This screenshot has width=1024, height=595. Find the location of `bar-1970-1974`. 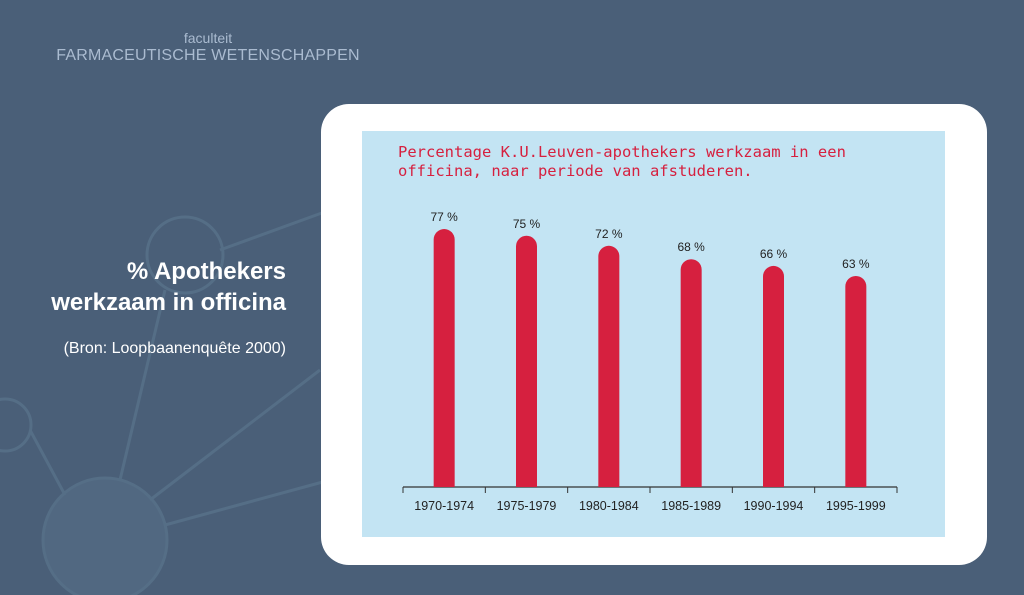

bar-1970-1974 is located at coordinates (444, 358).